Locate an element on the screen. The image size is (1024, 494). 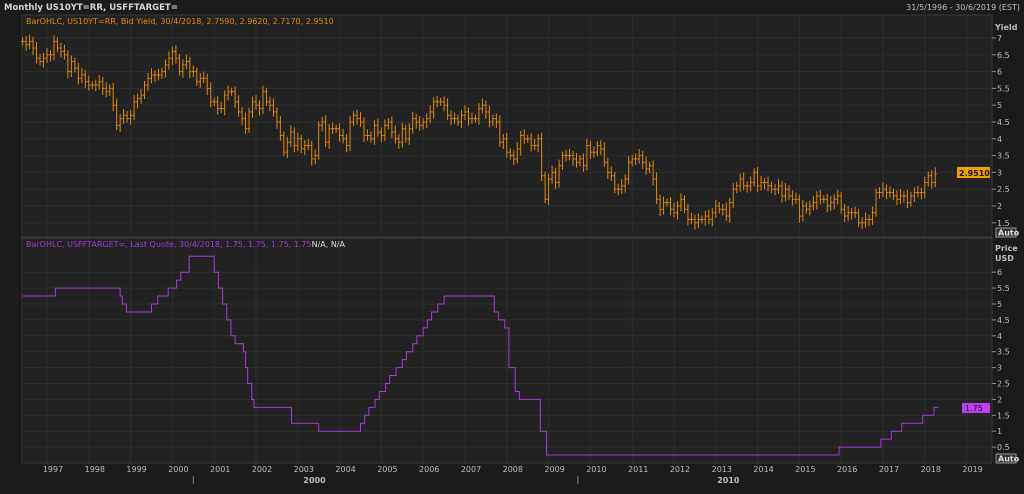
x-tick-label: 2000 is located at coordinates (178, 469).